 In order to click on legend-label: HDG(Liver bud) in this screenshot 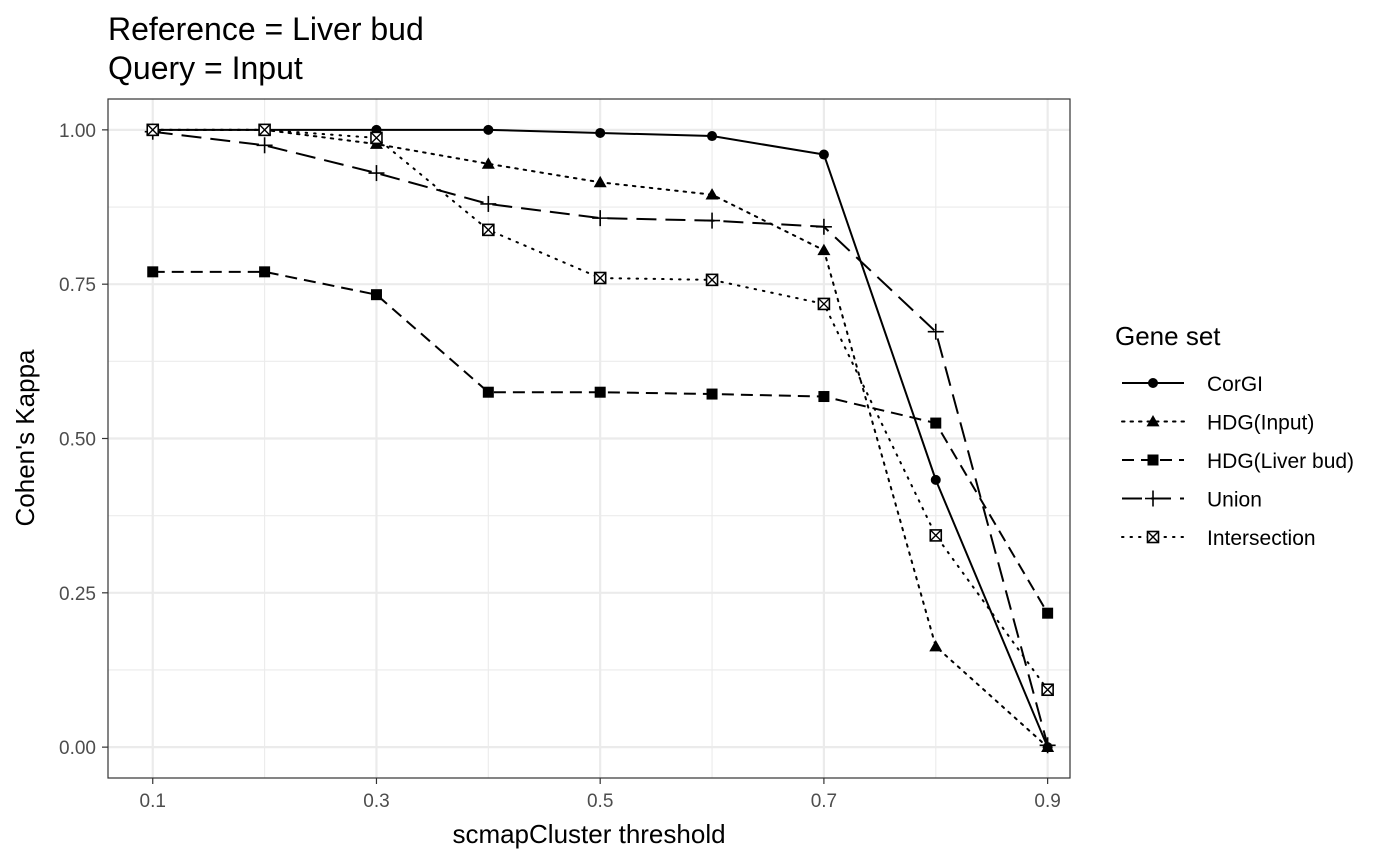, I will do `click(1280, 461)`.